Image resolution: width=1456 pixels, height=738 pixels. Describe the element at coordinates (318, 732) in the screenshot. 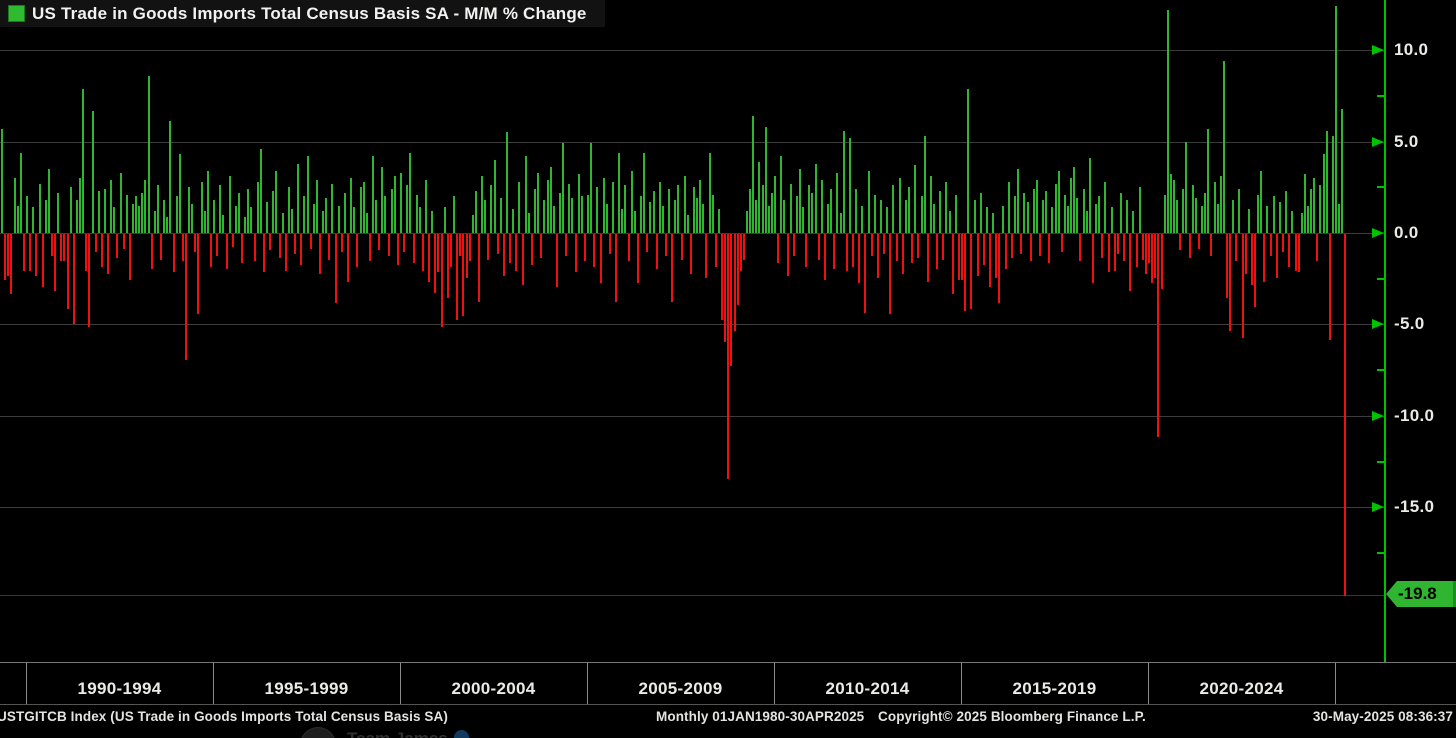

I see `avatar` at that location.